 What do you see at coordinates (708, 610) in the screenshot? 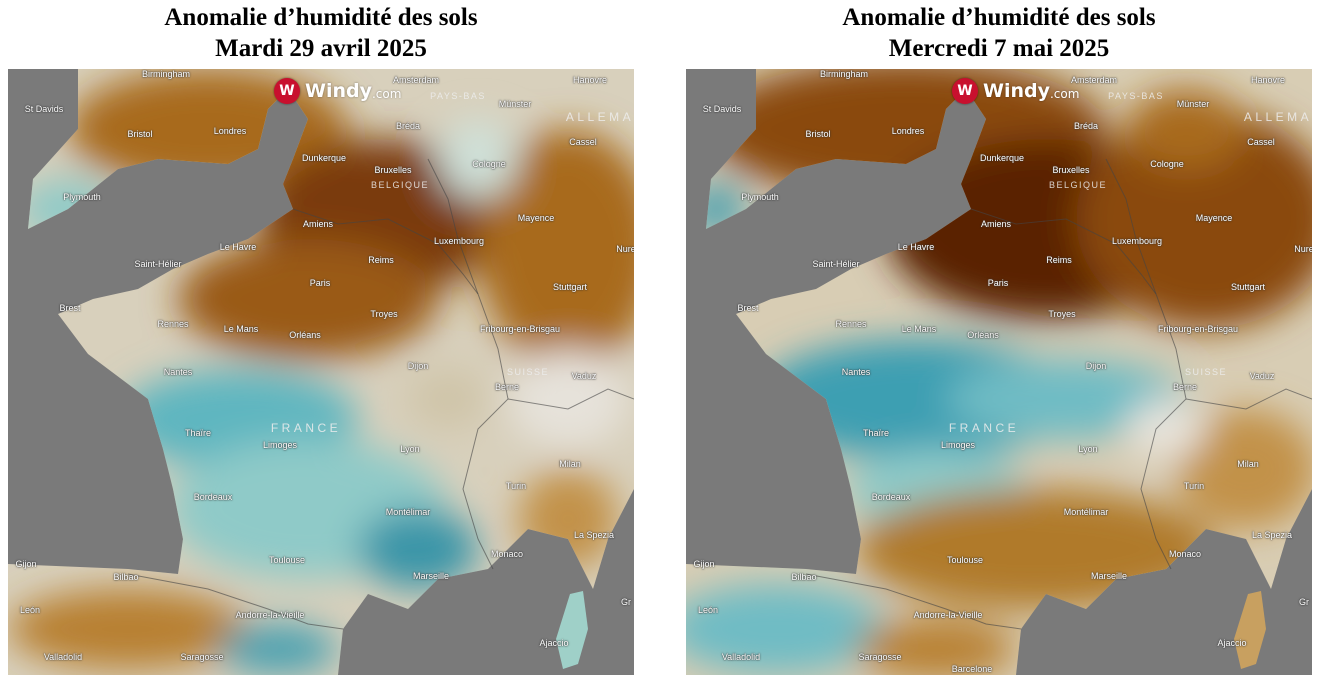
I see `city-label: León` at bounding box center [708, 610].